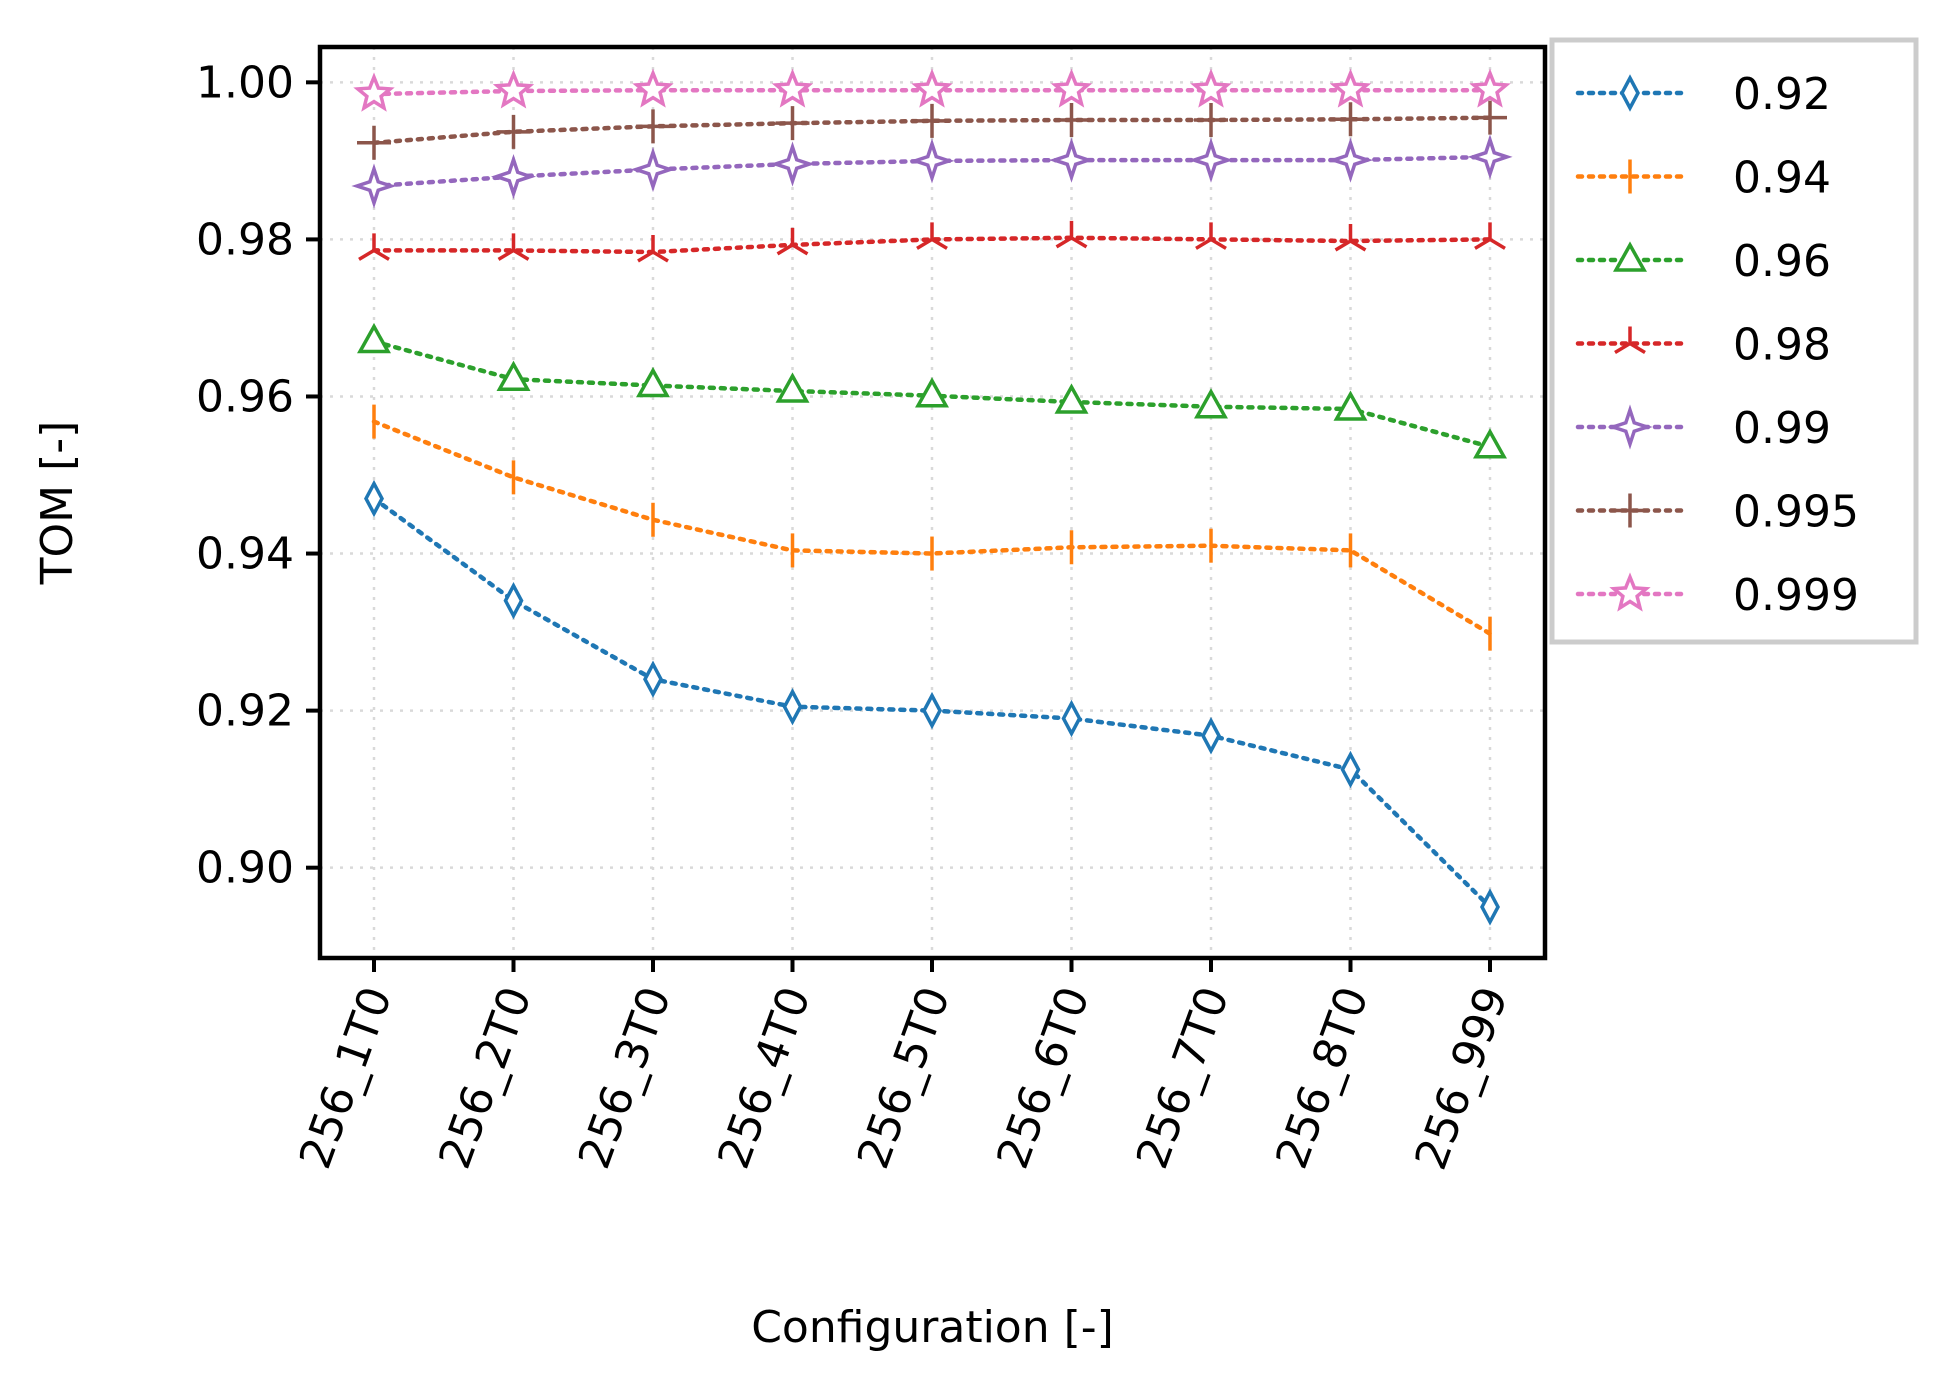  Describe the element at coordinates (1717, 512) in the screenshot. I see `legend-entry: 0.995` at that location.